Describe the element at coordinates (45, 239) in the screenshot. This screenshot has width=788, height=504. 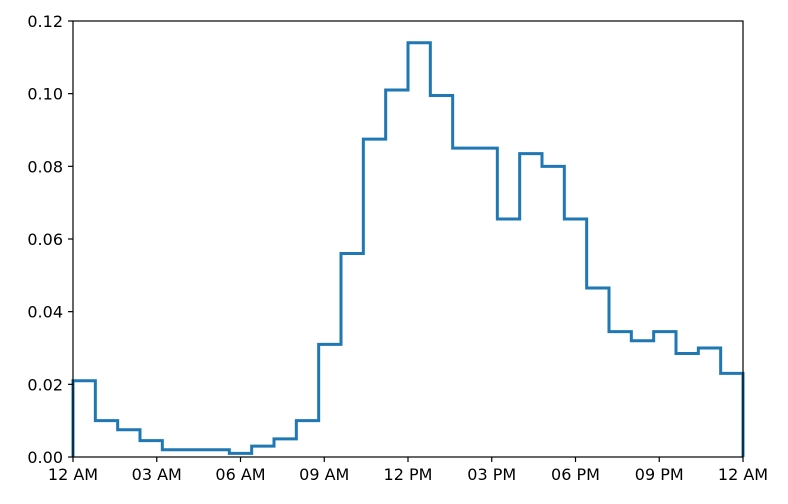
I see `y-tick-label: 0.06` at that location.